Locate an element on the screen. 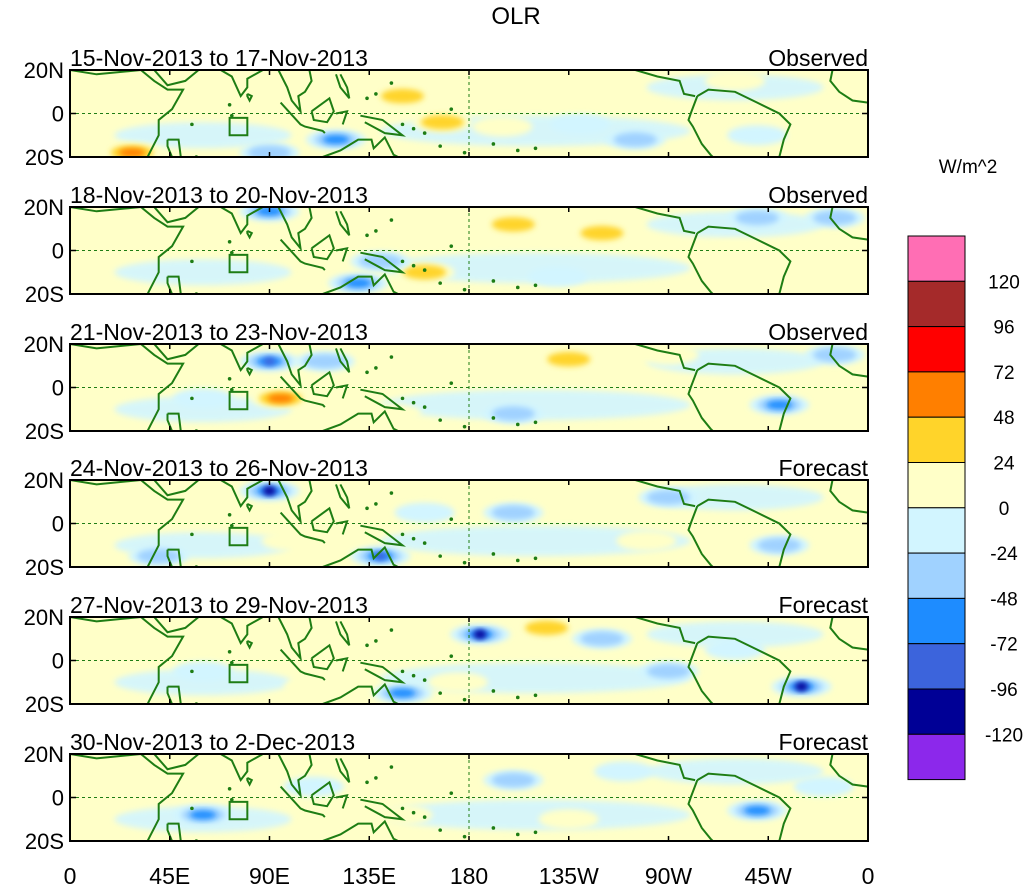 This screenshot has height=887, width=1028. panel-kind: Observed is located at coordinates (818, 332).